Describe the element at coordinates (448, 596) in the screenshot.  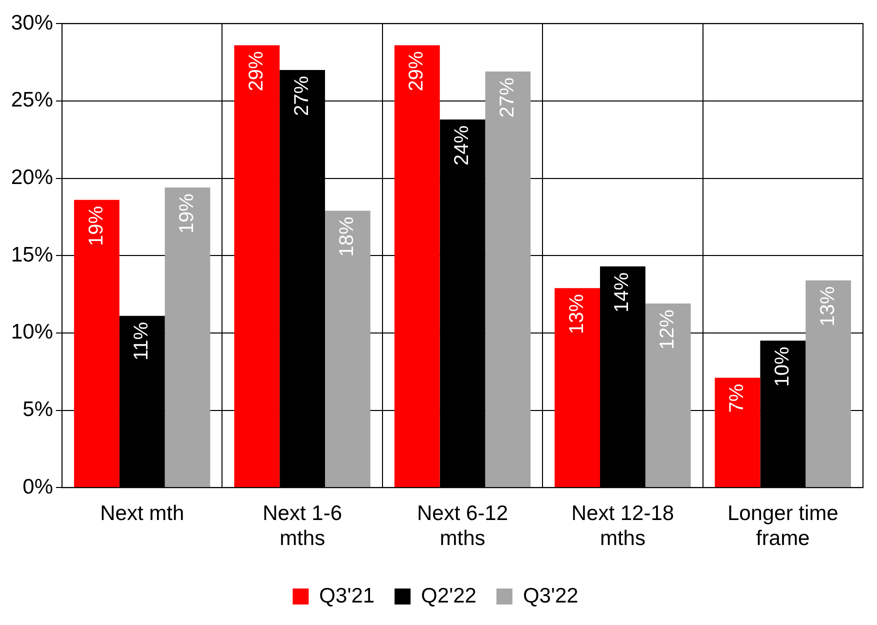
I see `legend-label: Q2'22` at that location.